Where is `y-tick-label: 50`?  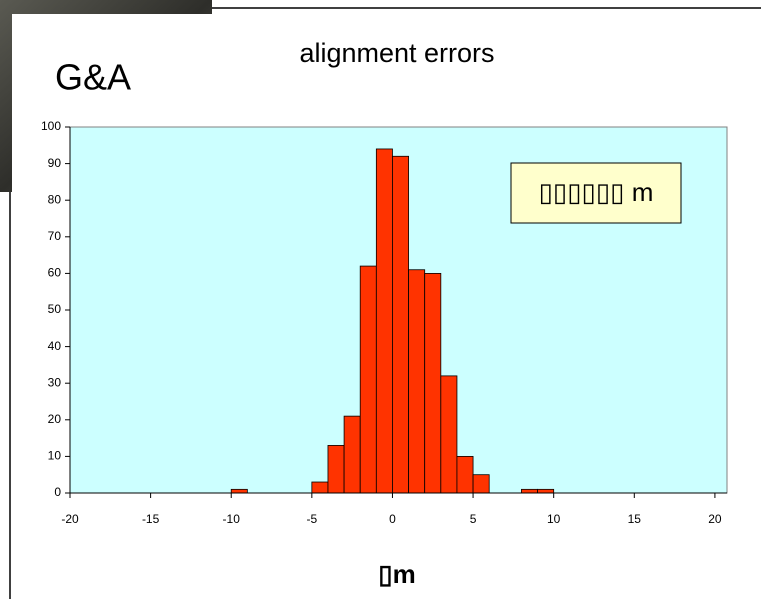 y-tick-label: 50 is located at coordinates (55, 309).